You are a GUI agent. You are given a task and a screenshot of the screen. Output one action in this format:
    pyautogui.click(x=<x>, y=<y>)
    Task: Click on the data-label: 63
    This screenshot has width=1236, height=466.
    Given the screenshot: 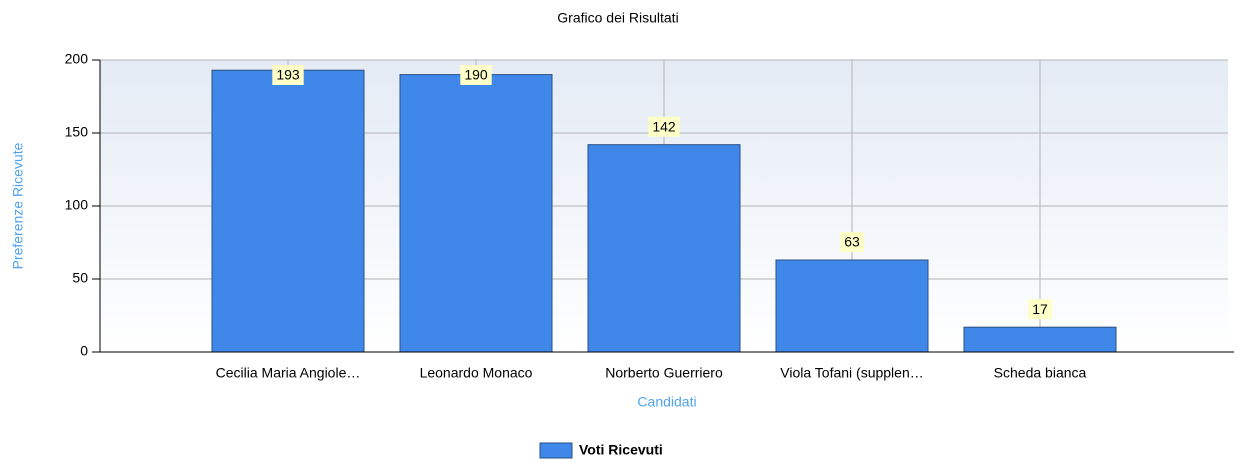 What is the action you would take?
    pyautogui.click(x=852, y=242)
    